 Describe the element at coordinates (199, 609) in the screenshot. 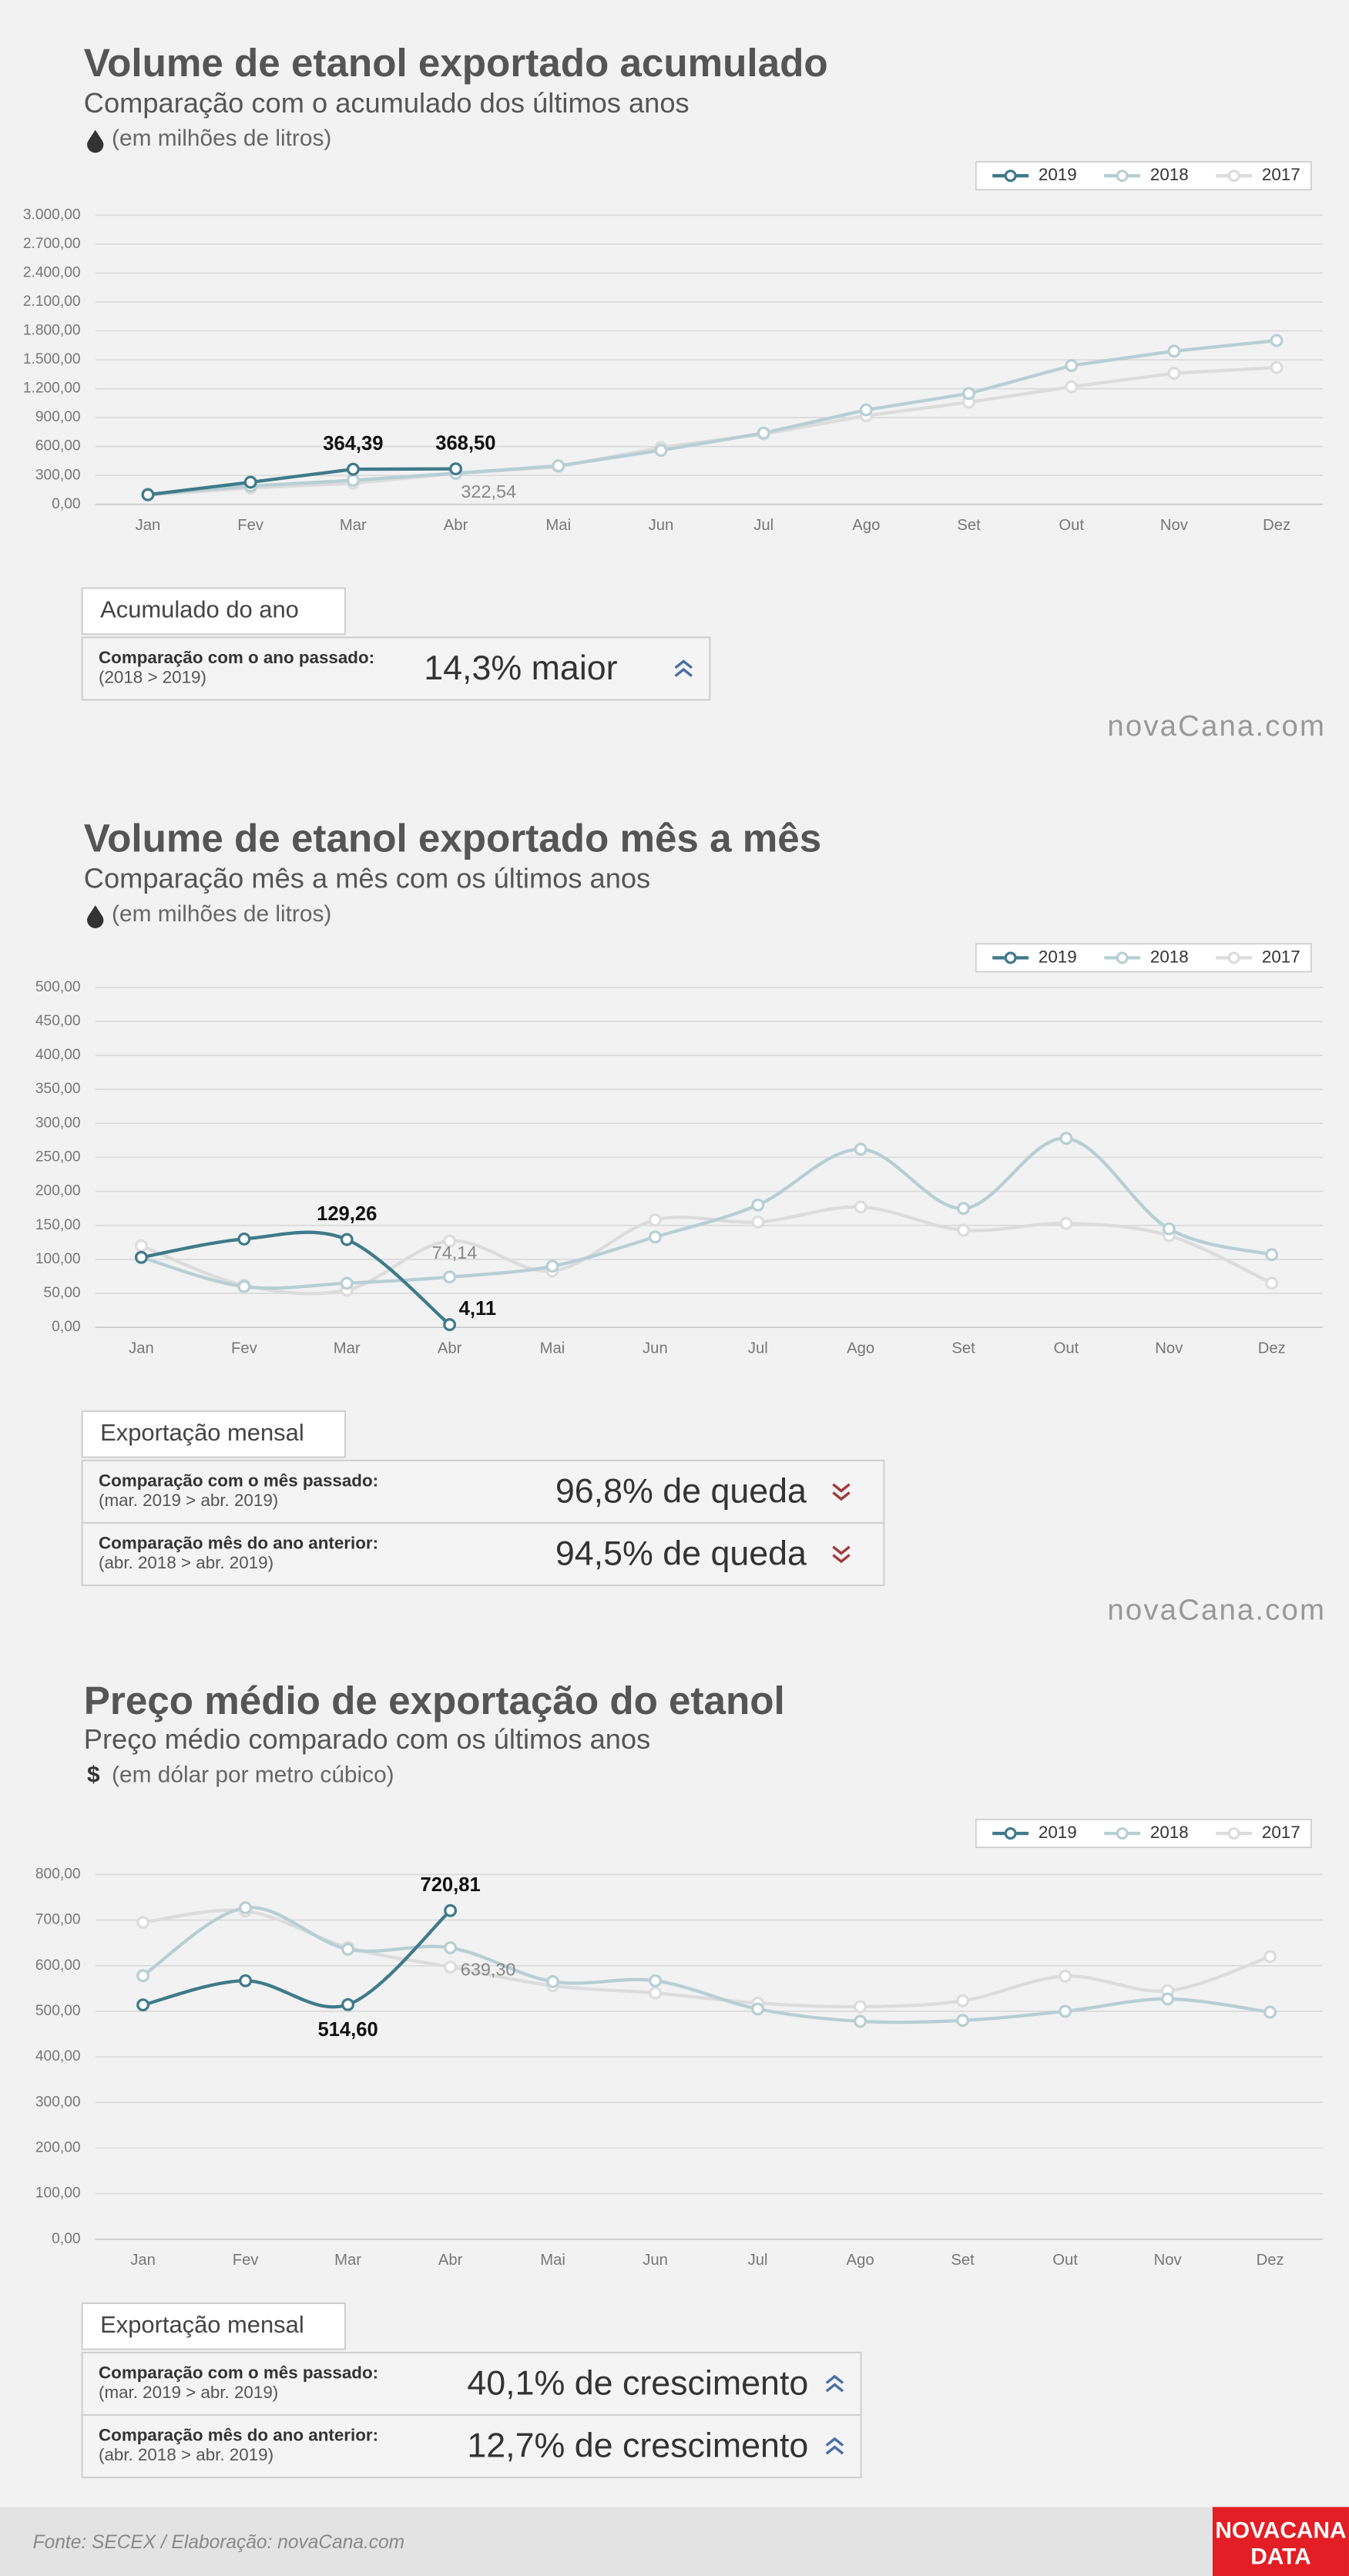

I see `panel-heading: Acumulado do ano` at that location.